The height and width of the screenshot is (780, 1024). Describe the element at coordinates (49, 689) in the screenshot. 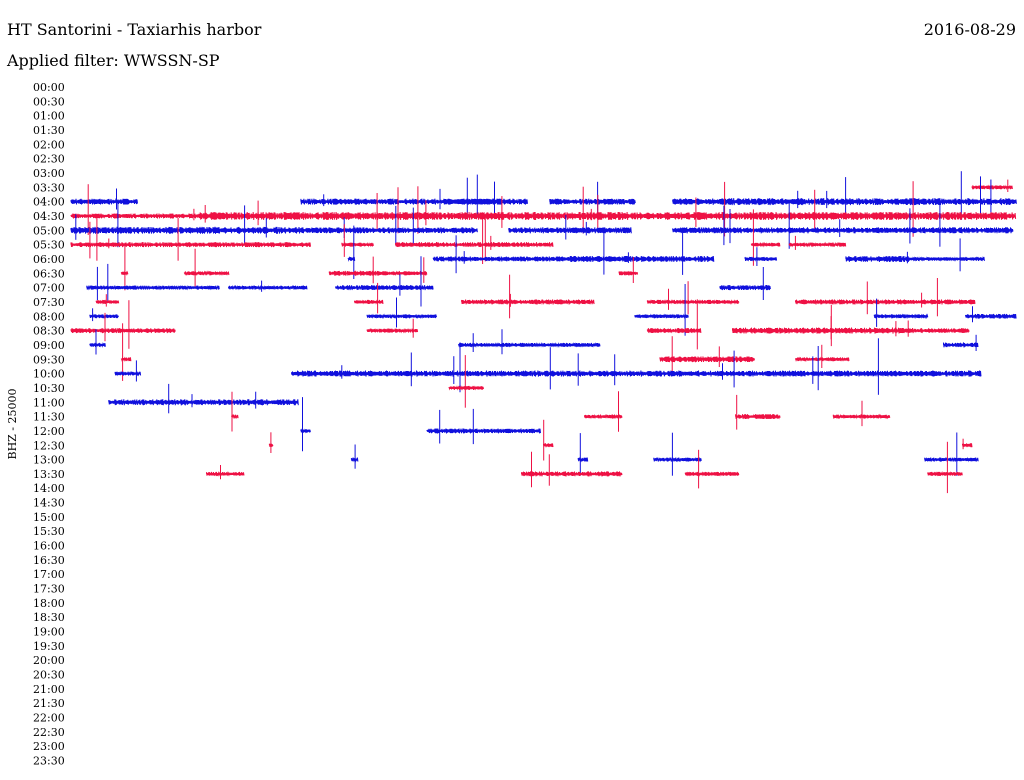

I see `row-time-label: 21:00` at that location.